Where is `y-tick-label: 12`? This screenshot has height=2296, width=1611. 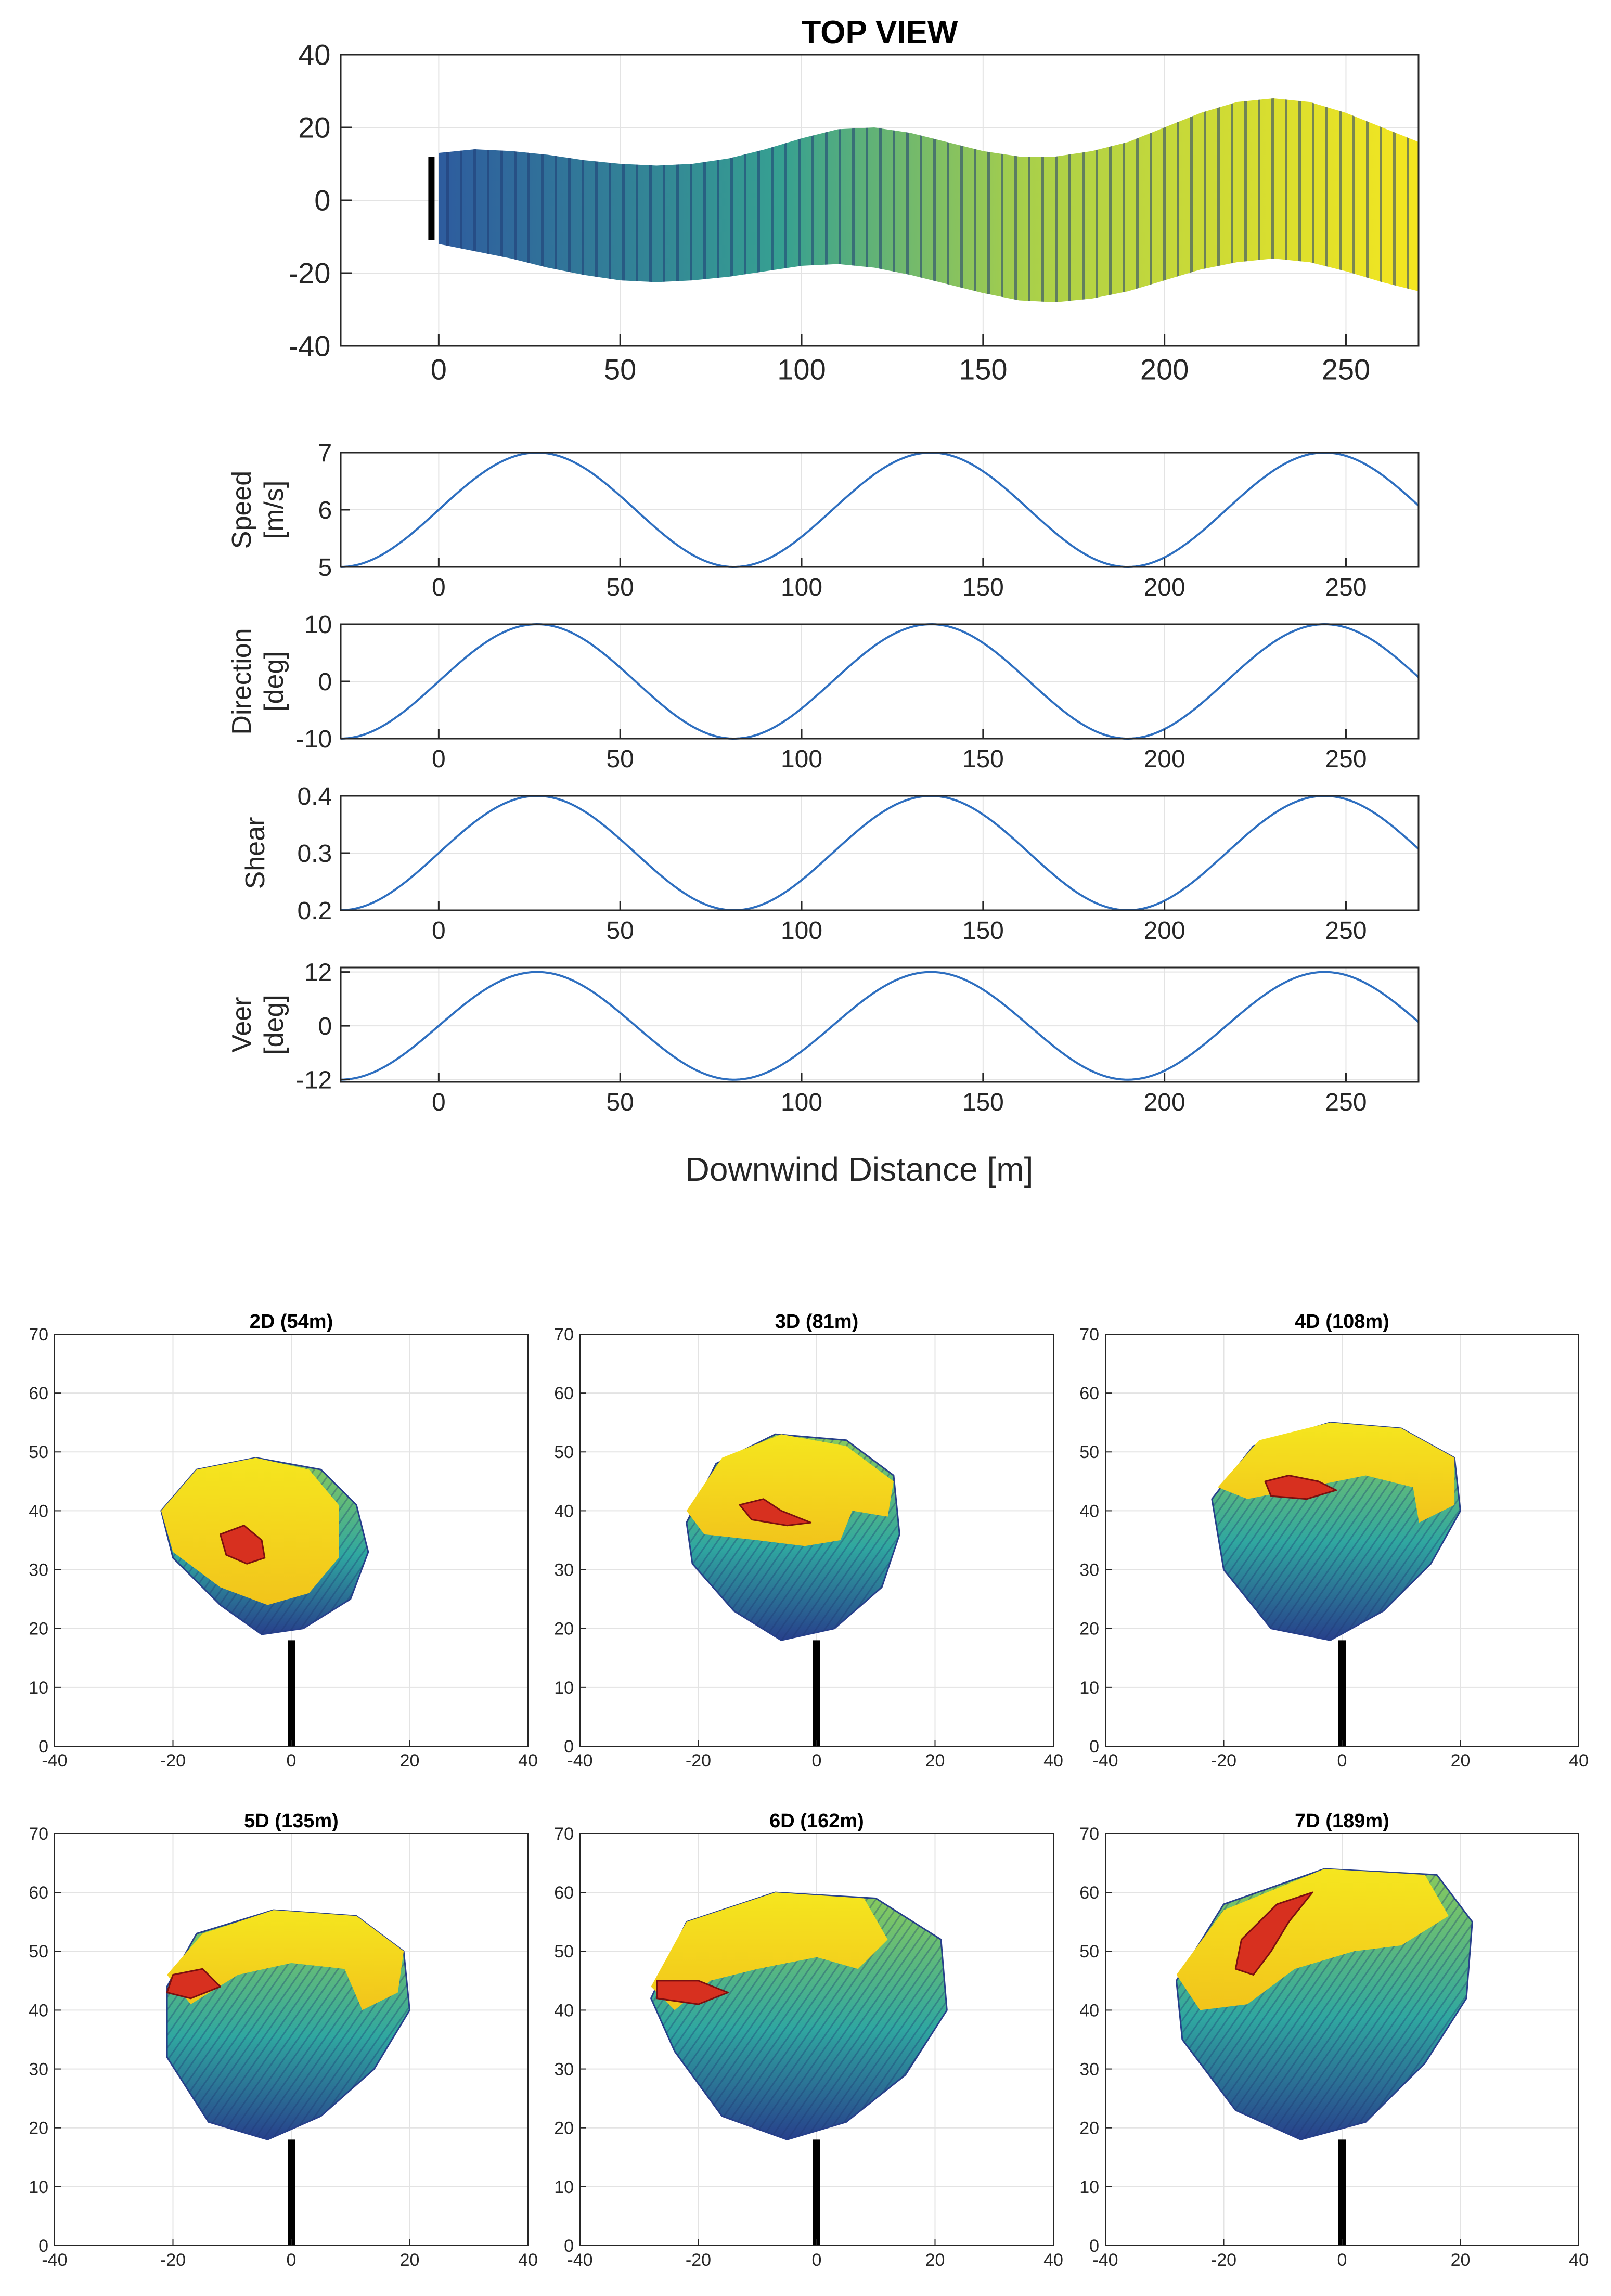 y-tick-label: 12 is located at coordinates (318, 972).